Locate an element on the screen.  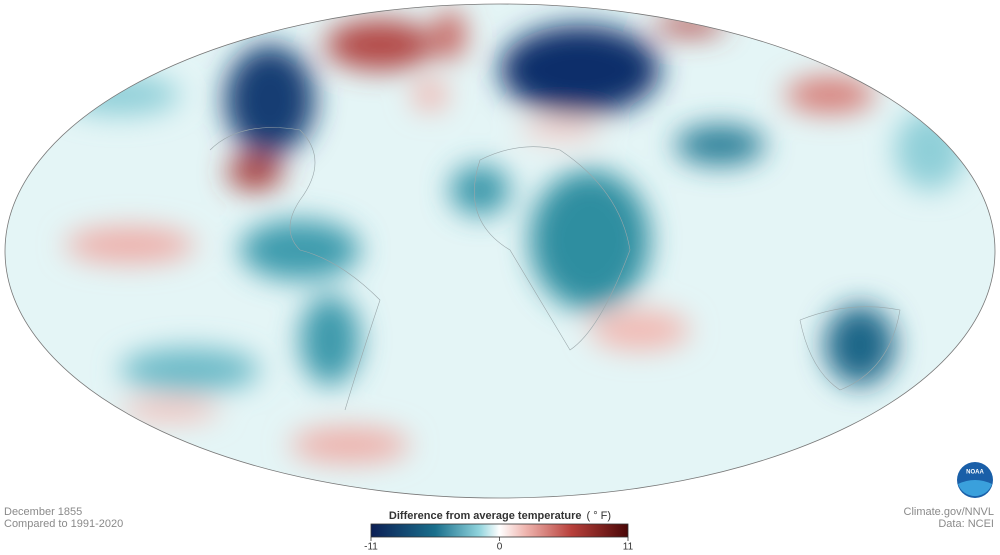
legend-title-text: Difference from average temperature is located at coordinates (485, 516).